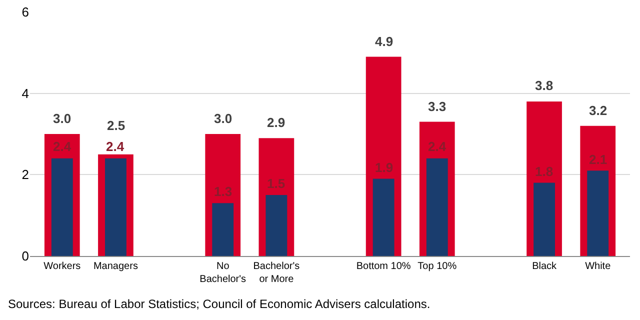  Describe the element at coordinates (384, 41) in the screenshot. I see `data-label: 4.9` at that location.